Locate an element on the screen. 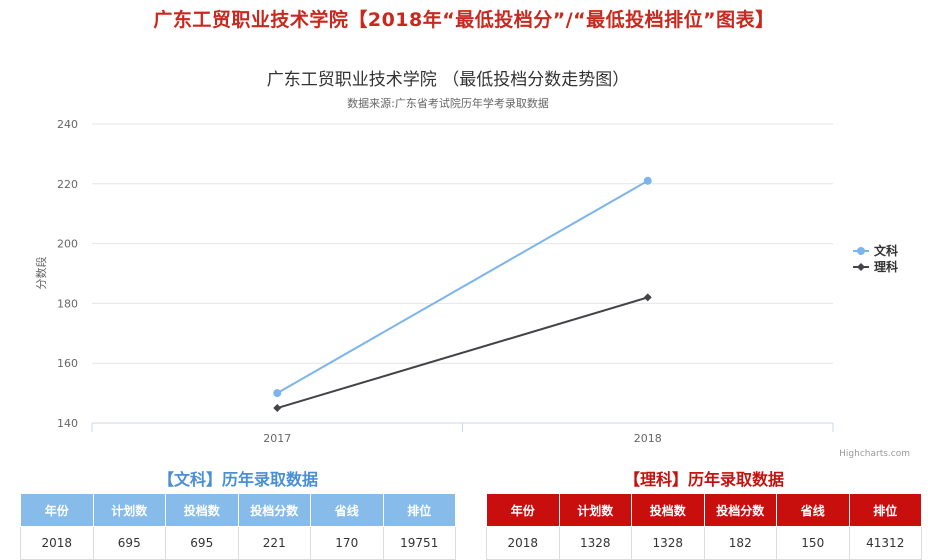  series-line-理科 is located at coordinates (462, 353).